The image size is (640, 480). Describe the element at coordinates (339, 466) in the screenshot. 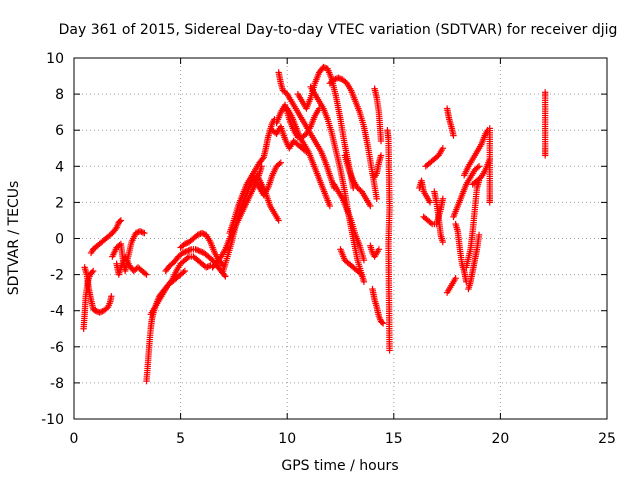

I see `x-axis-label: GPS time / hours` at that location.